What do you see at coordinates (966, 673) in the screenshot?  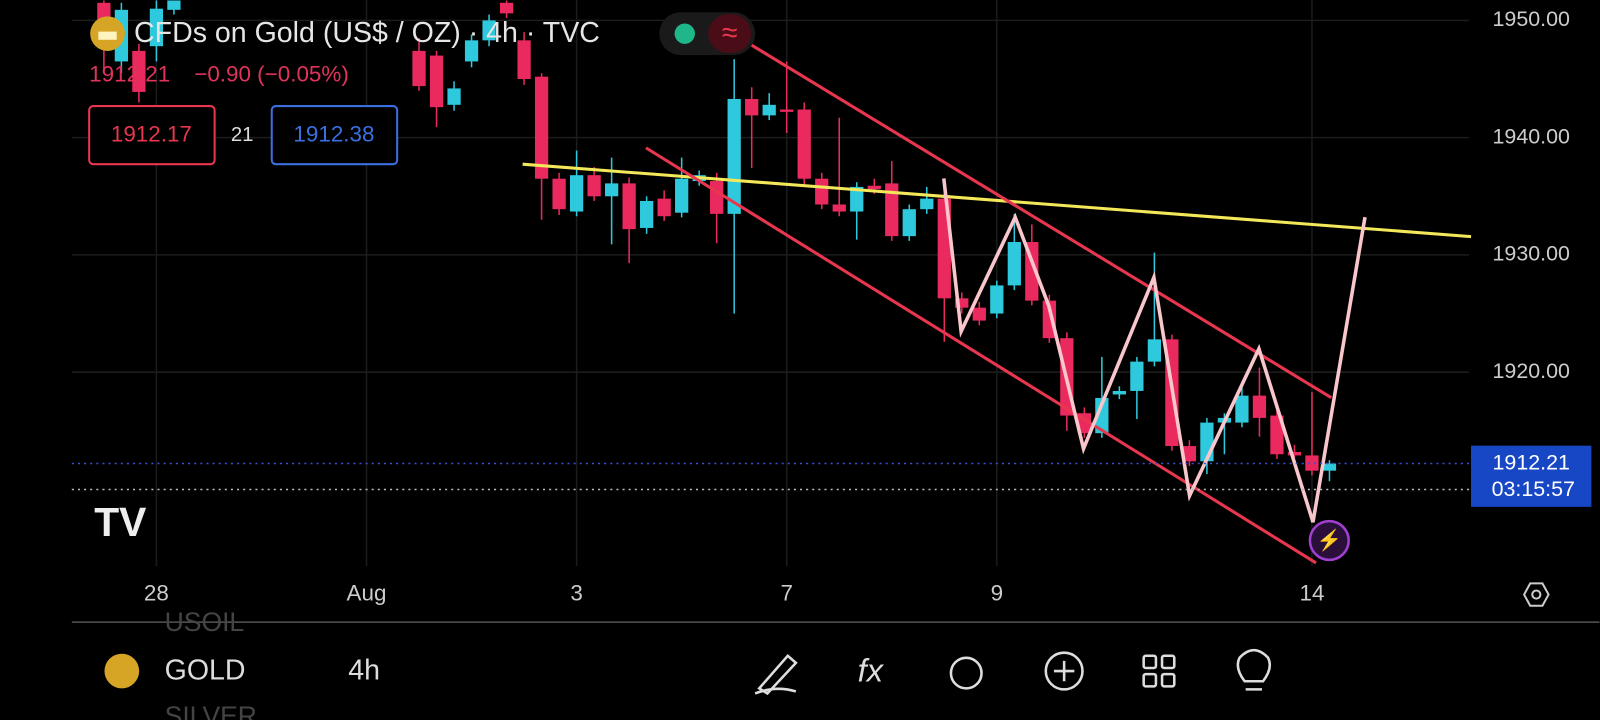 I see `alert-tool` at bounding box center [966, 673].